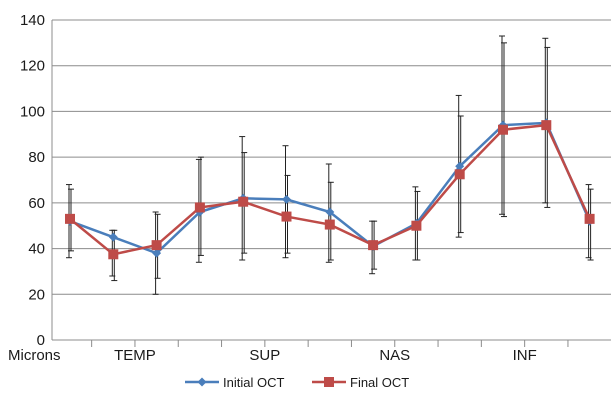 The image size is (611, 396). Describe the element at coordinates (135, 355) in the screenshot. I see `category-label: TEMP` at that location.